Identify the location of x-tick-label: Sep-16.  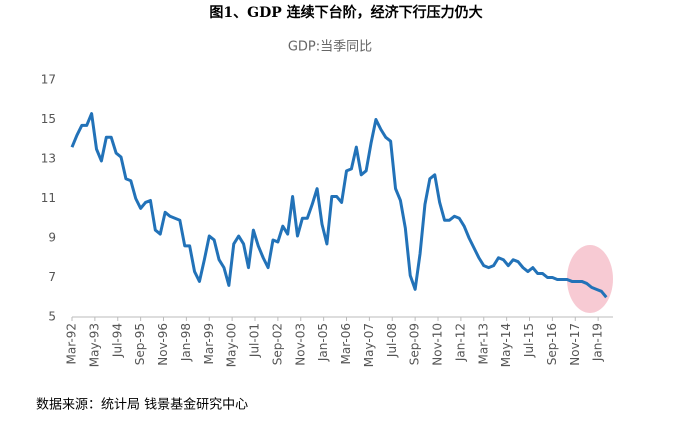
(552, 344).